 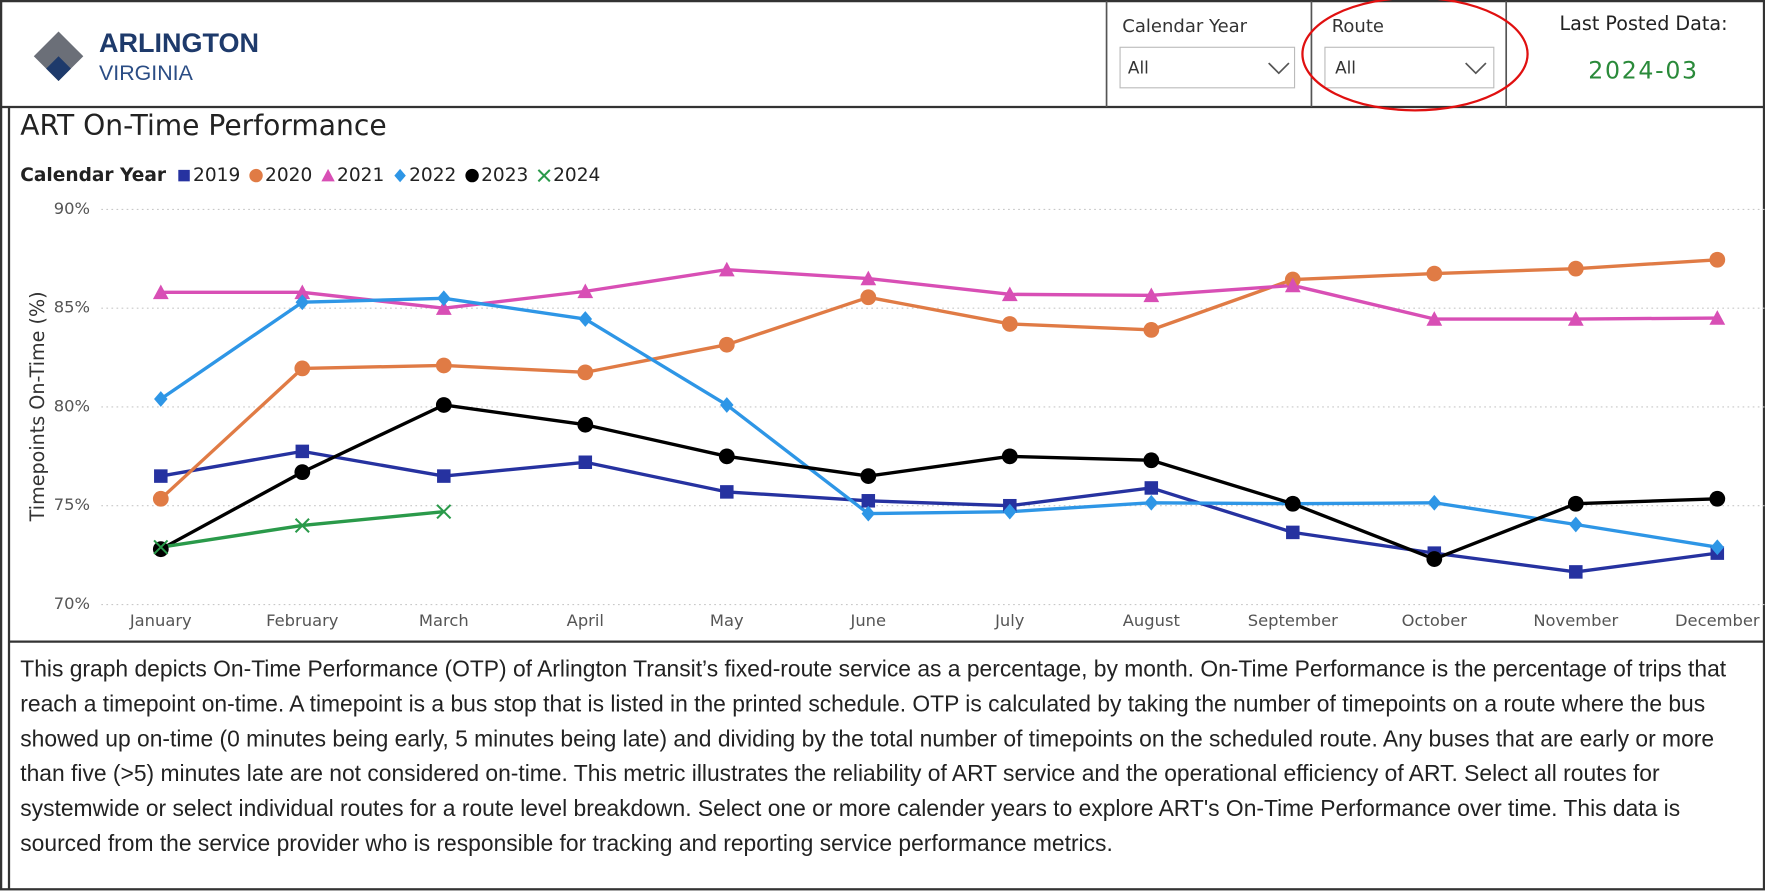 I want to click on x-tick-label: September, so click(x=1293, y=620).